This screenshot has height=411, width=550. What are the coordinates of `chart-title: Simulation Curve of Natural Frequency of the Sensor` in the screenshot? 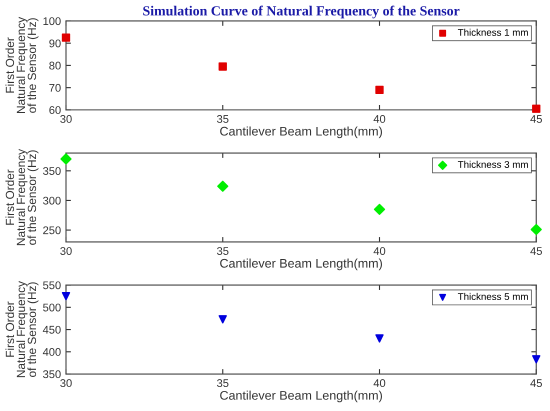 It's located at (301, 12).